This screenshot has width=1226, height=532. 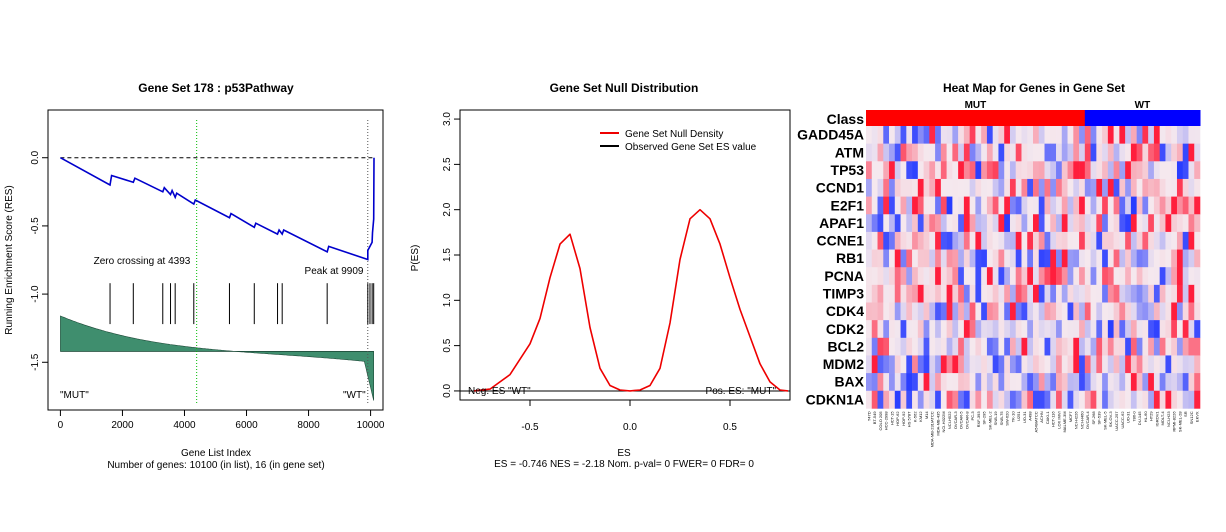 I want to click on heatmap-title: Heat Map for Genes in Gene Set, so click(x=1034, y=88).